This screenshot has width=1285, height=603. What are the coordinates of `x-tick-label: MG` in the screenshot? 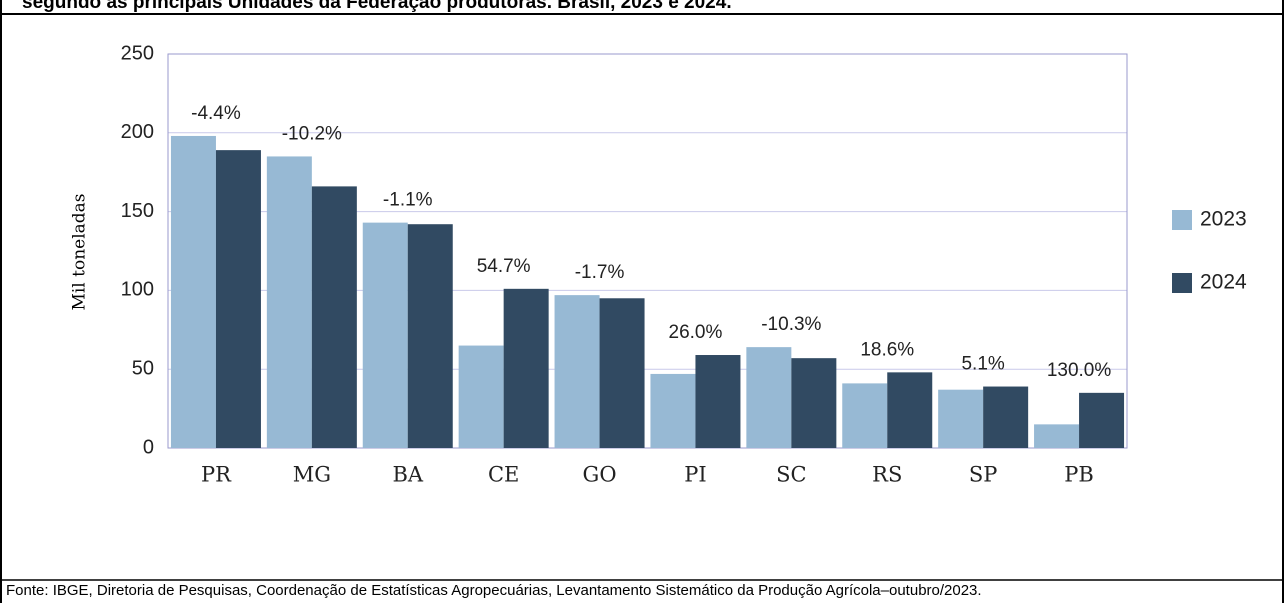 It's located at (312, 475).